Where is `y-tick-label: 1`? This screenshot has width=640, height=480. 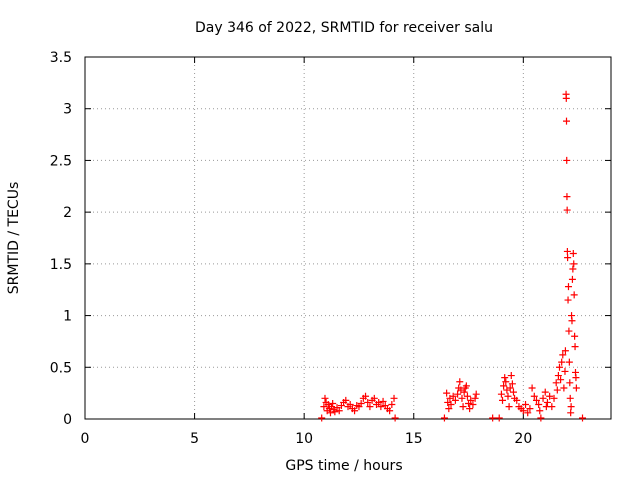
y-tick-label: 1 is located at coordinates (67, 317).